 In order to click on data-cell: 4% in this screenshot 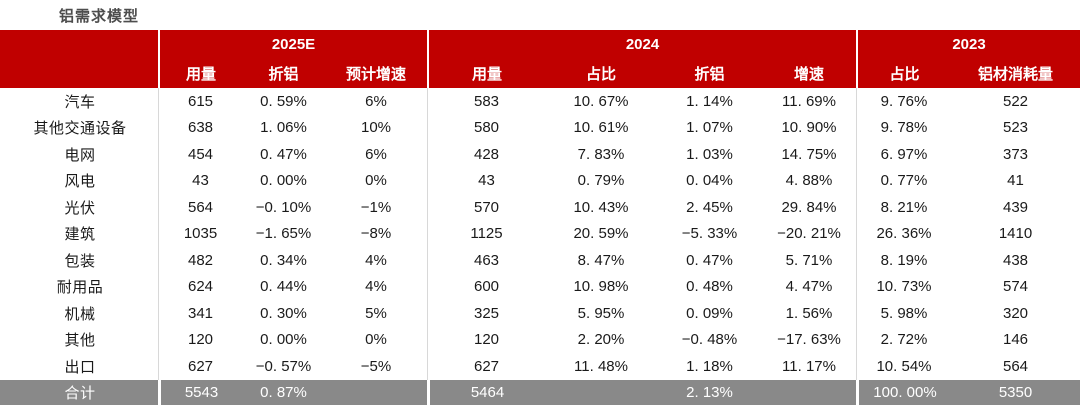, I will do `click(376, 260)`.